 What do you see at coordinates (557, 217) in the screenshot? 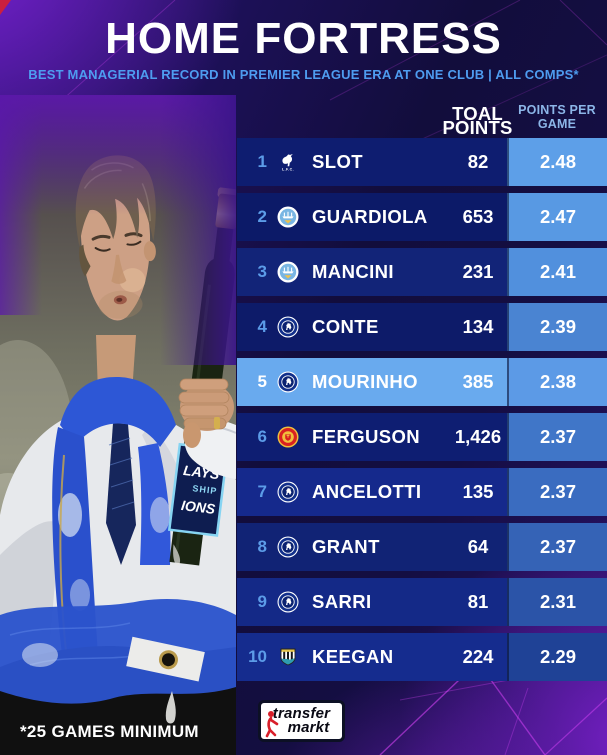
I see `points-per-game-value: 2.47` at bounding box center [557, 217].